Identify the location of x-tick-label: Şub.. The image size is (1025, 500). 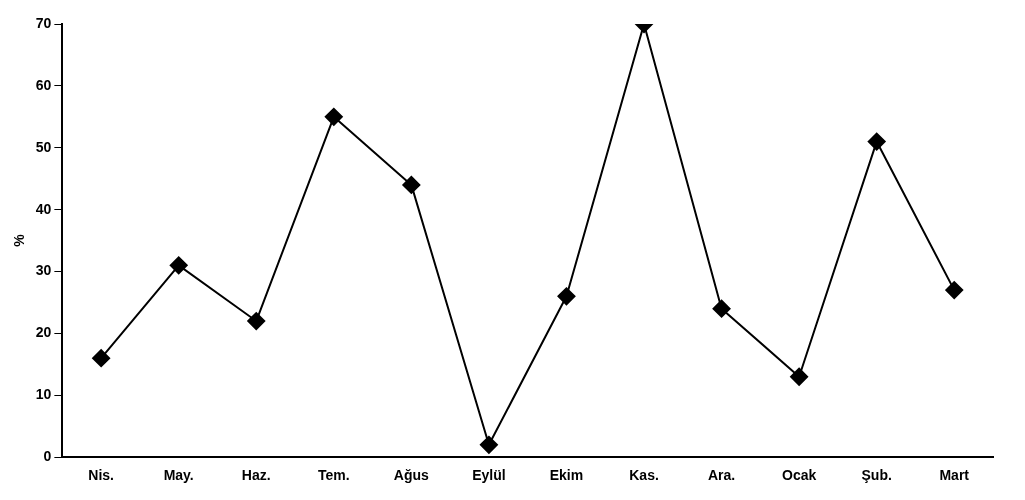
(876, 475).